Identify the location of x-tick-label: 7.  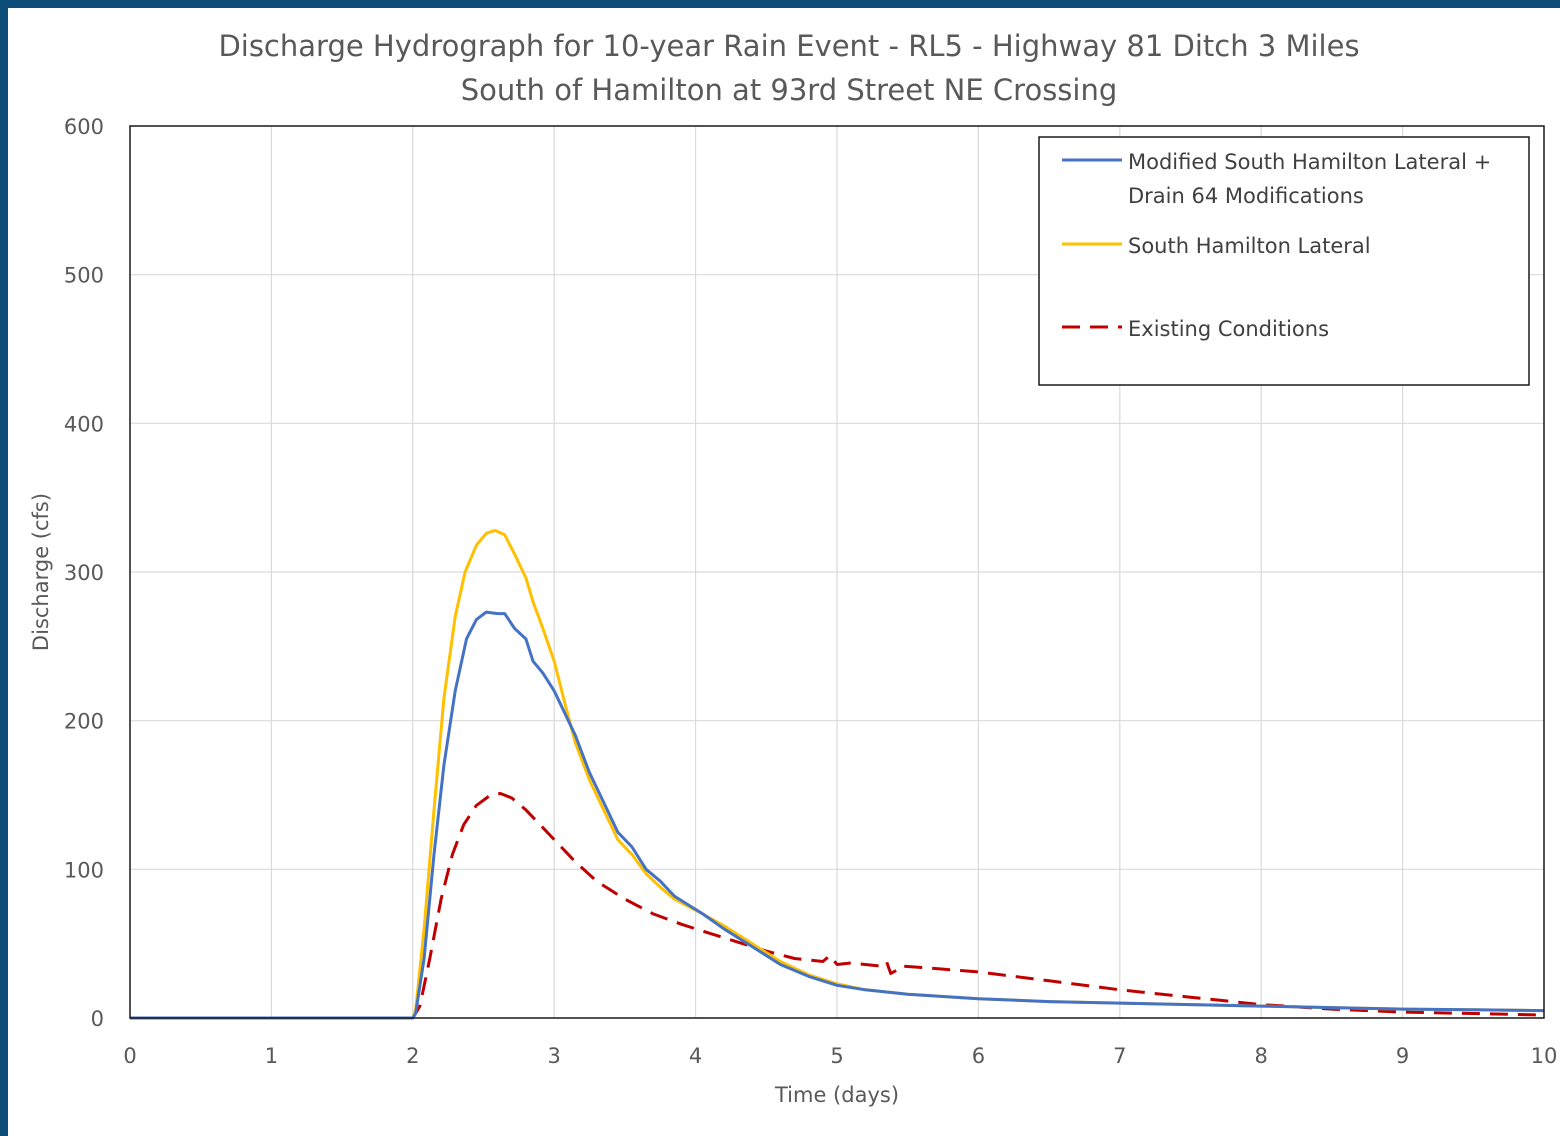
(1119, 1056).